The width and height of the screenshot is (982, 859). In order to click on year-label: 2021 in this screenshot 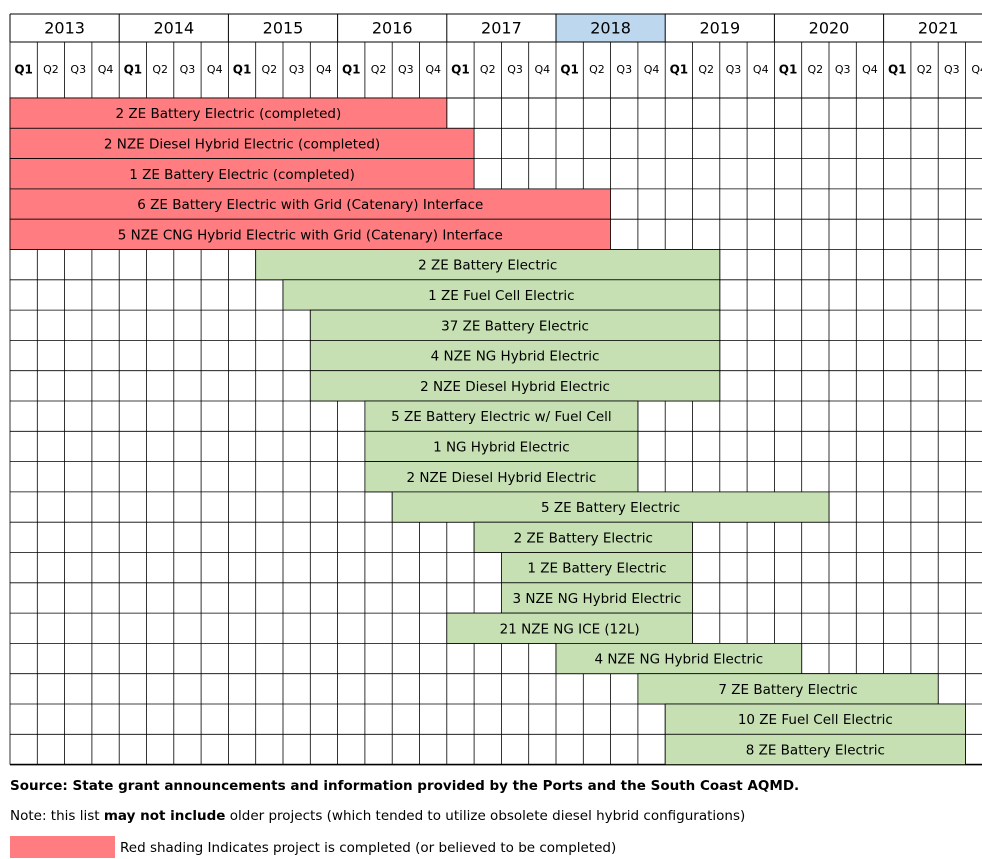, I will do `click(938, 28)`.